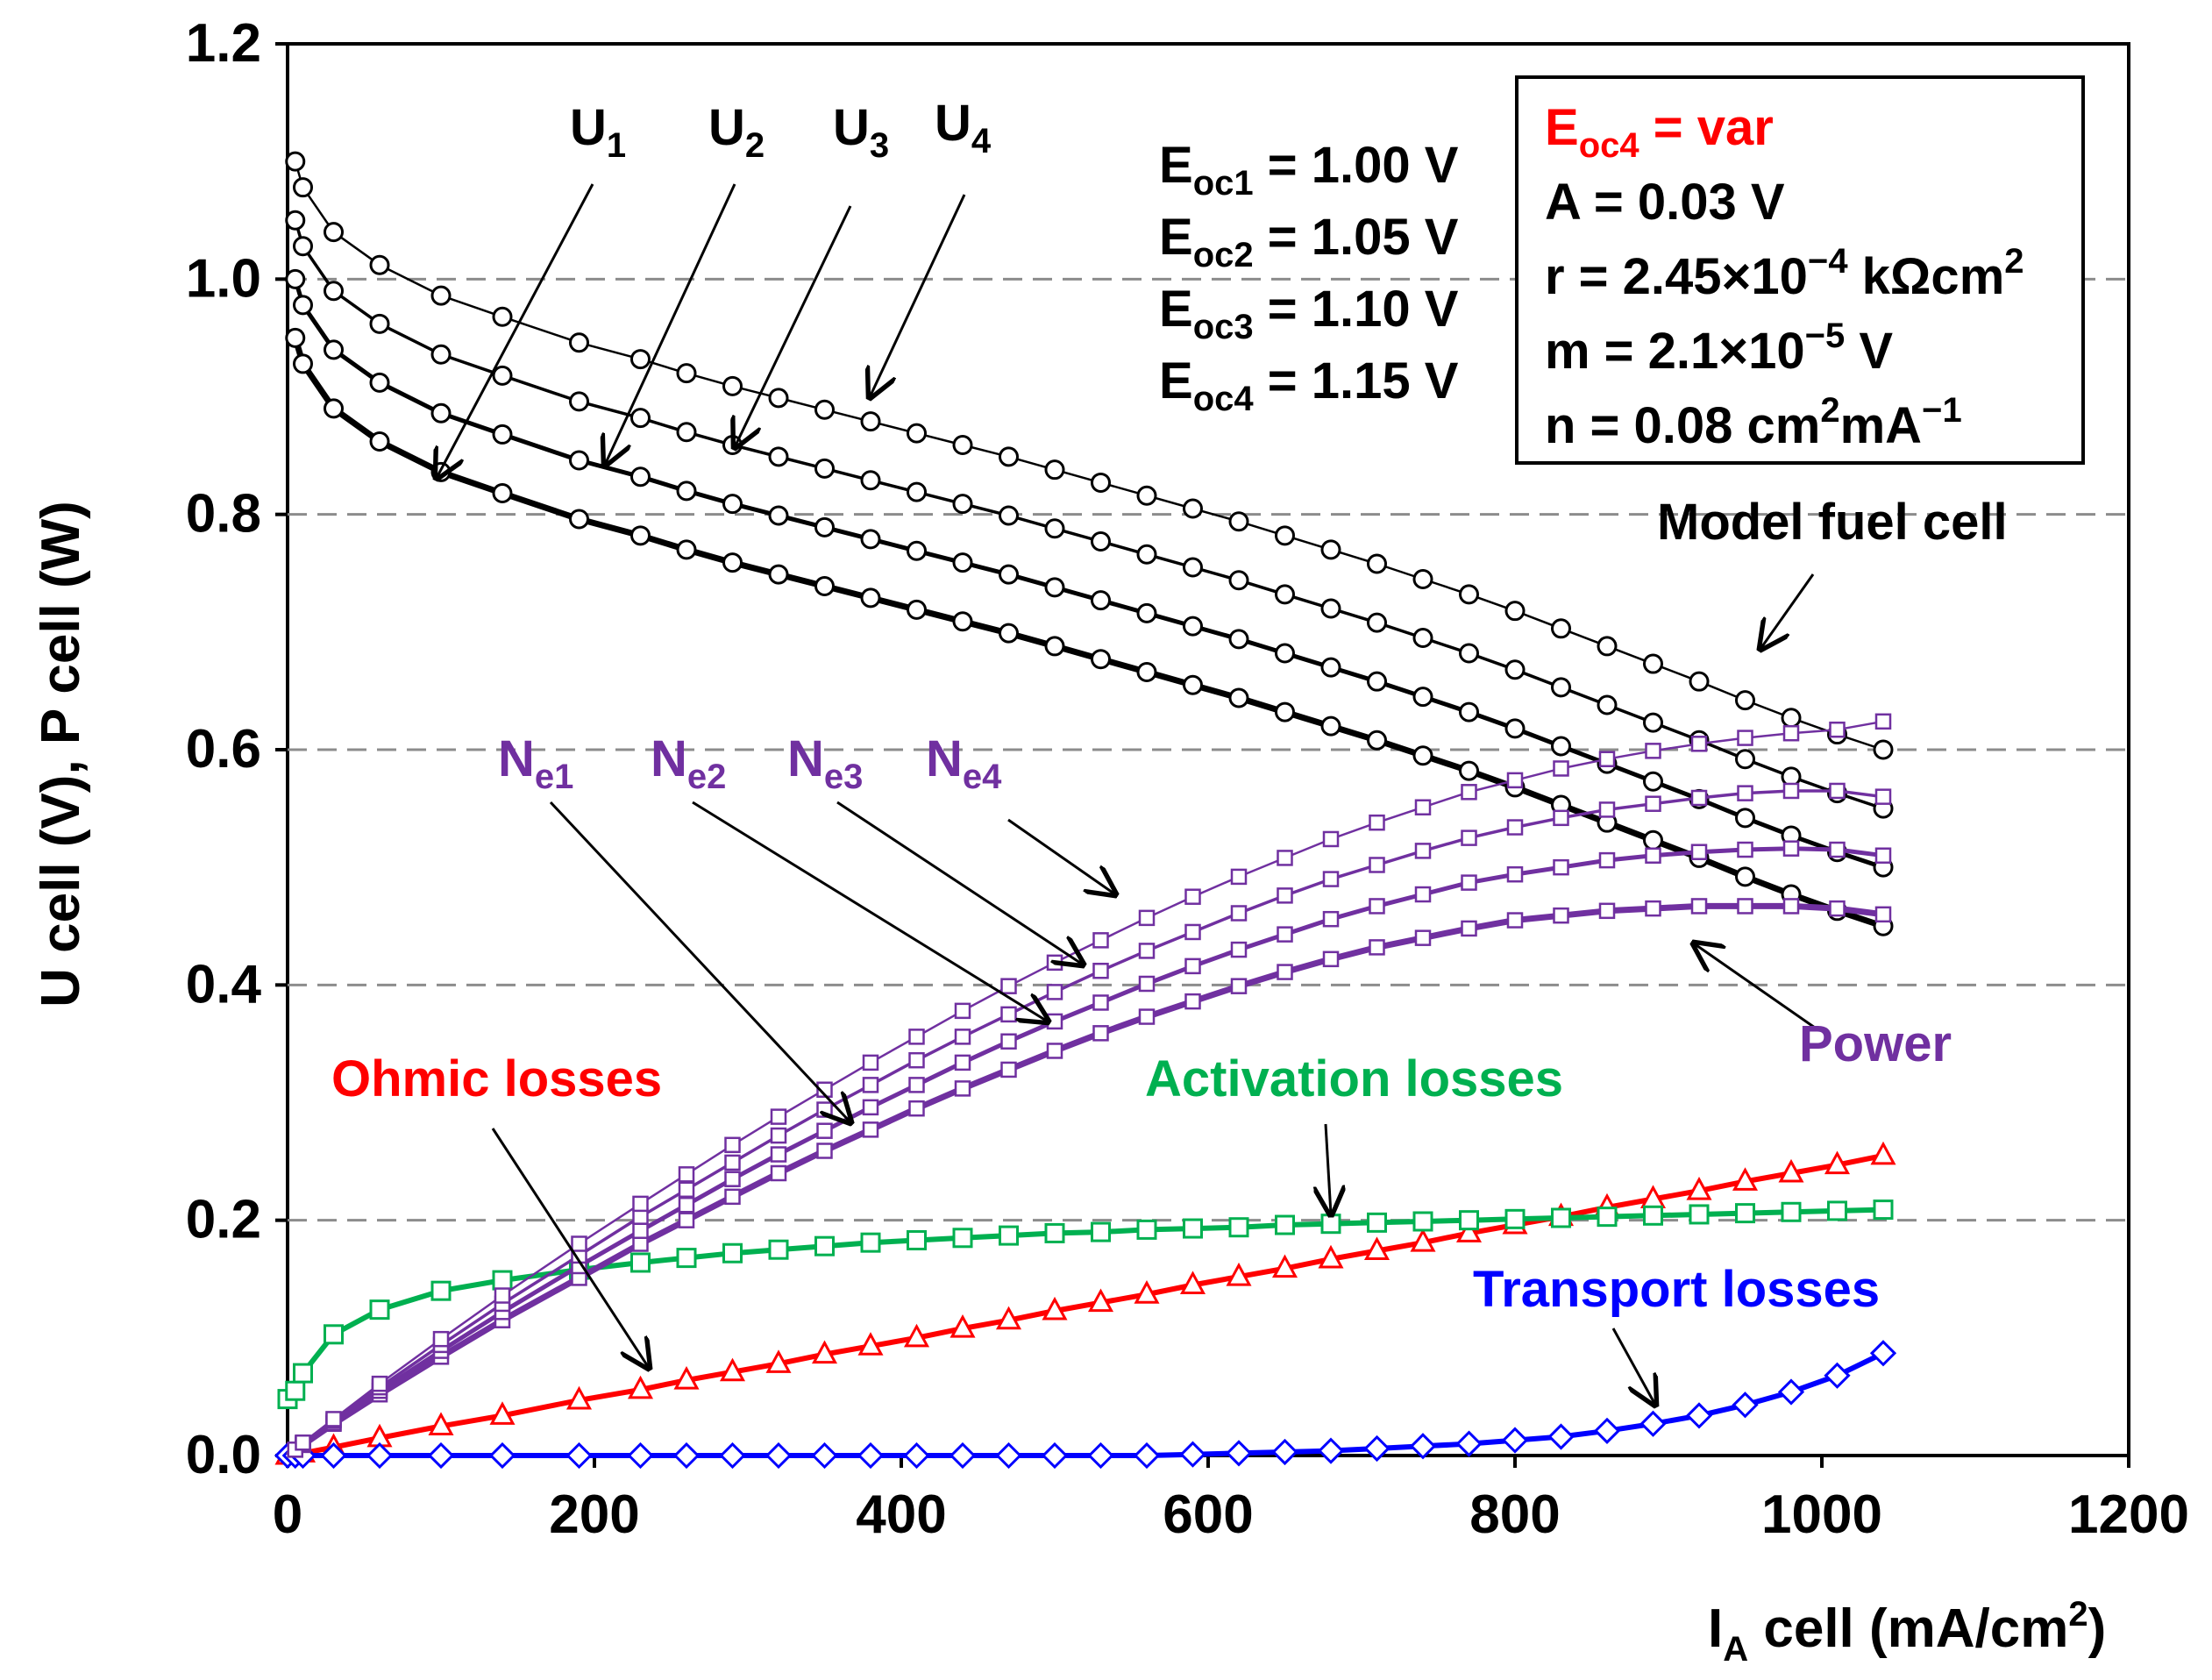 This screenshot has height=1680, width=2212. What do you see at coordinates (1085, 1305) in the screenshot?
I see `series-line` at bounding box center [1085, 1305].